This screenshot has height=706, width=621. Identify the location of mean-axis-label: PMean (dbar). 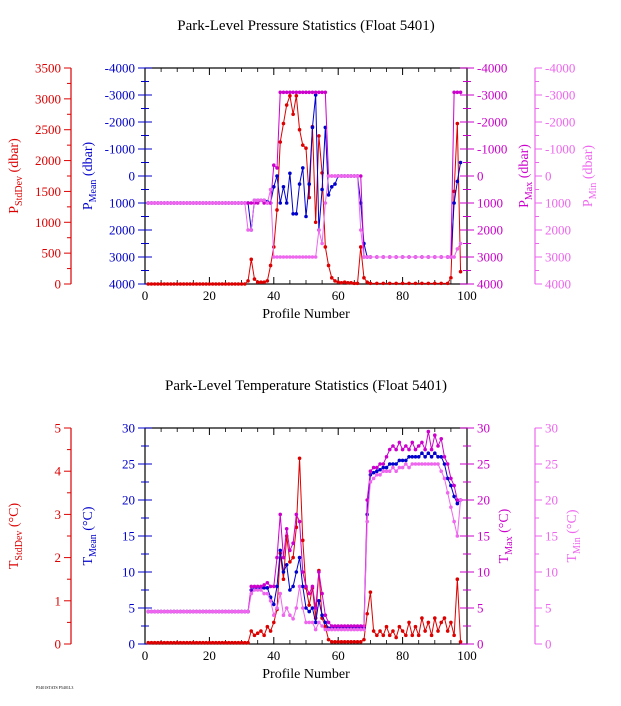
(90, 176).